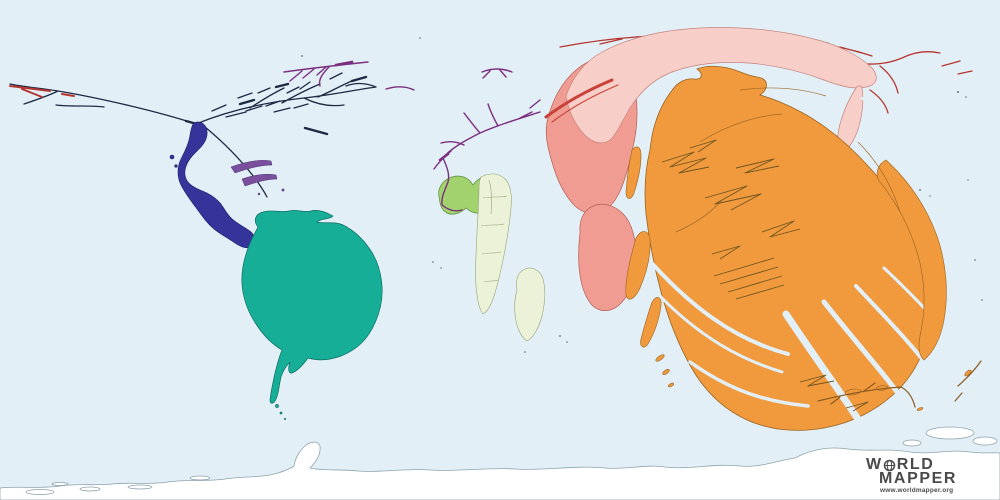 The height and width of the screenshot is (500, 1000). I want to click on australia-shrunken-lines, so click(899, 384).